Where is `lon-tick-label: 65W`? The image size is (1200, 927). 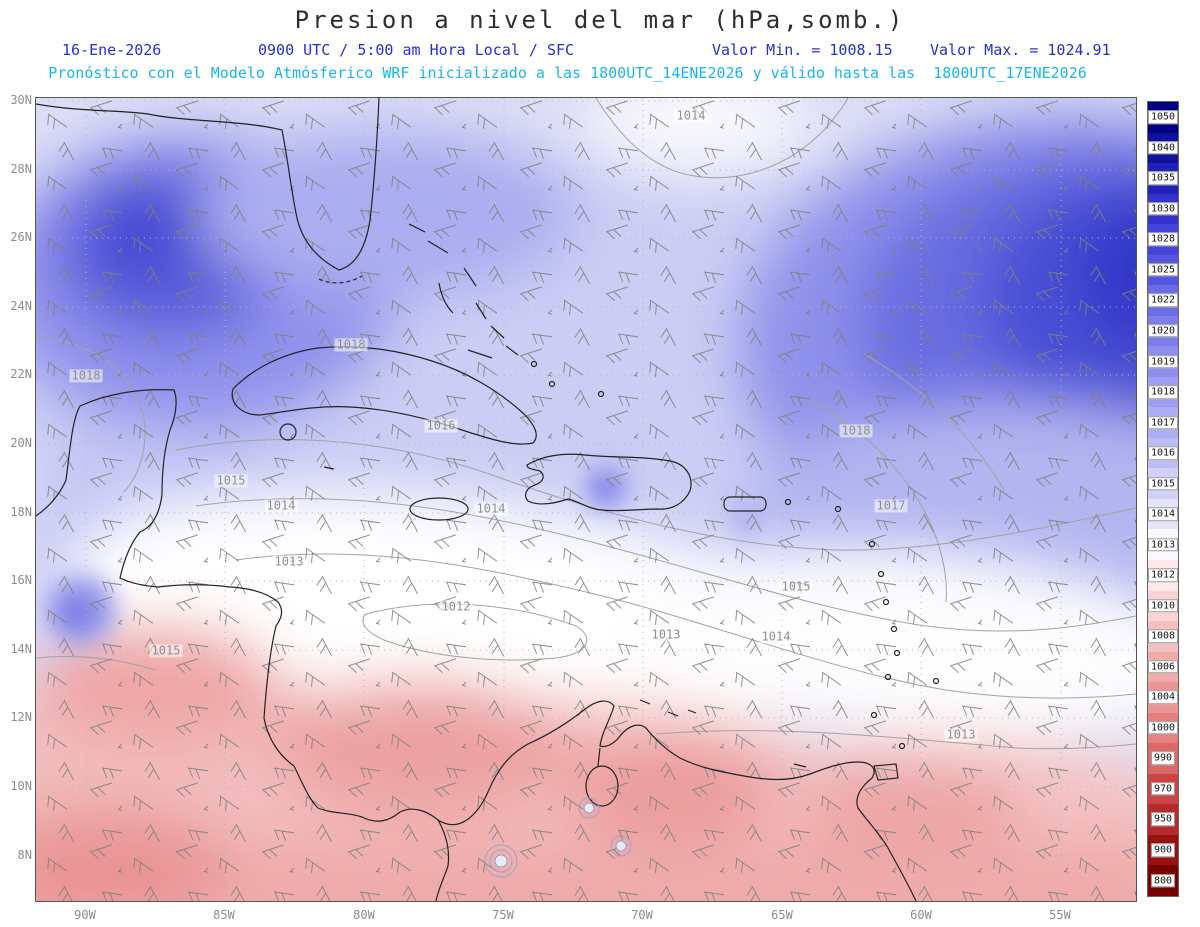
lon-tick-label: 65W is located at coordinates (782, 915).